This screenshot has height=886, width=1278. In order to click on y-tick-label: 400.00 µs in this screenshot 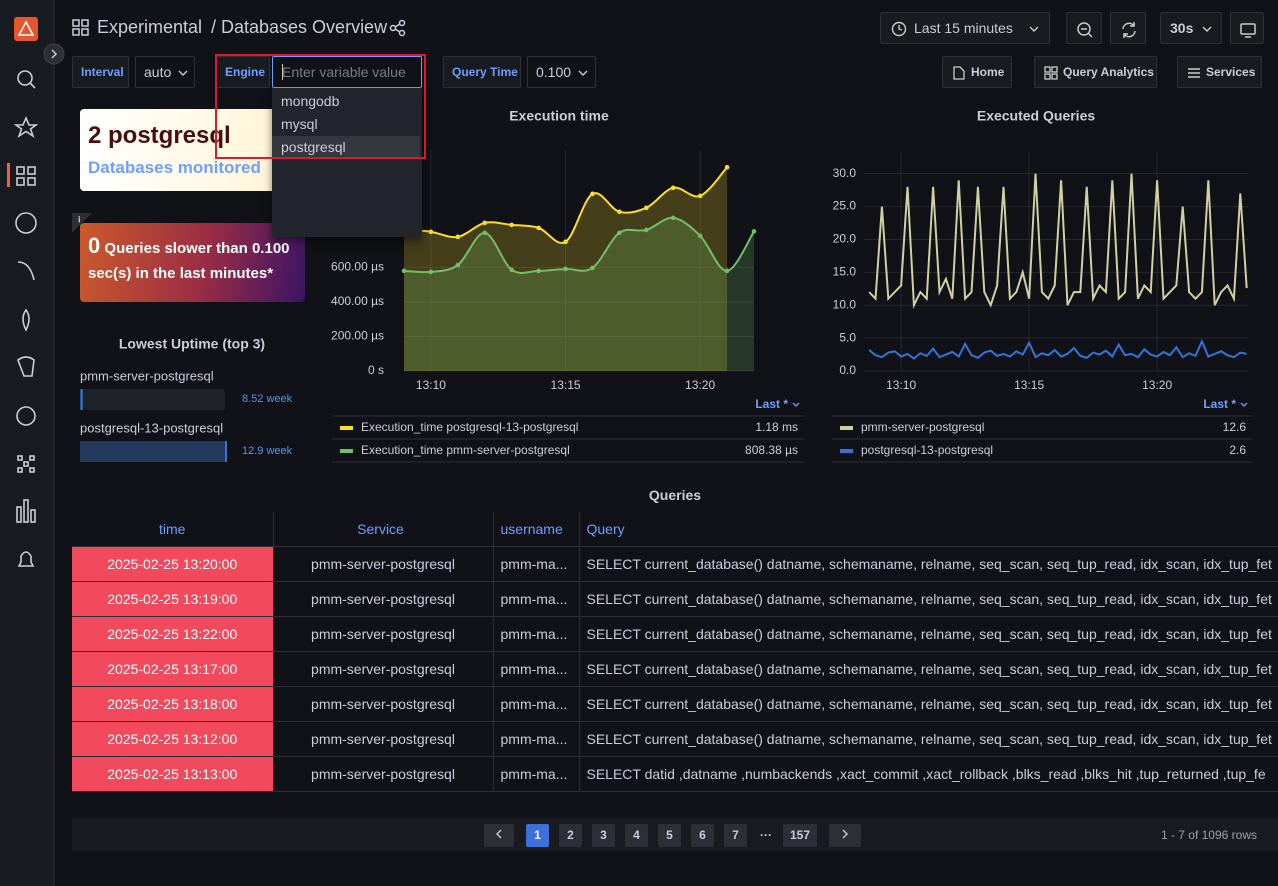, I will do `click(357, 301)`.